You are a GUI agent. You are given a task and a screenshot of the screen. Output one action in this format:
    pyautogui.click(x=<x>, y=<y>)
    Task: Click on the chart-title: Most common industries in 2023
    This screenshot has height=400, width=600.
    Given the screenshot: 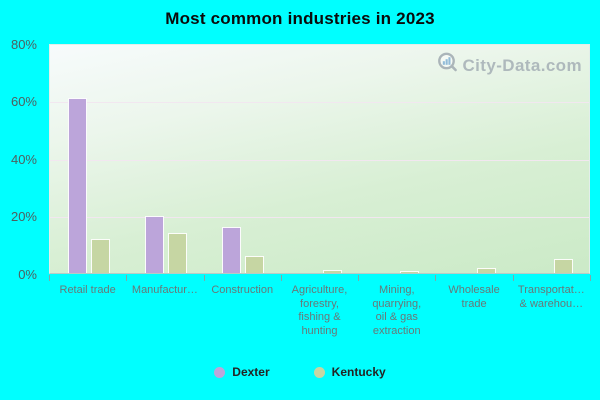 What is the action you would take?
    pyautogui.click(x=300, y=18)
    